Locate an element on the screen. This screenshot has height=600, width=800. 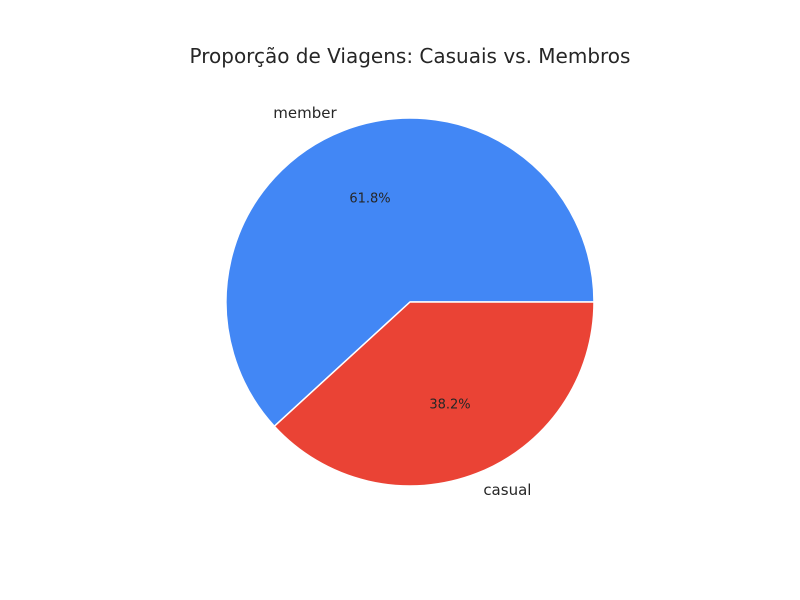
slice-pct-label-member: 61.8% is located at coordinates (369, 199).